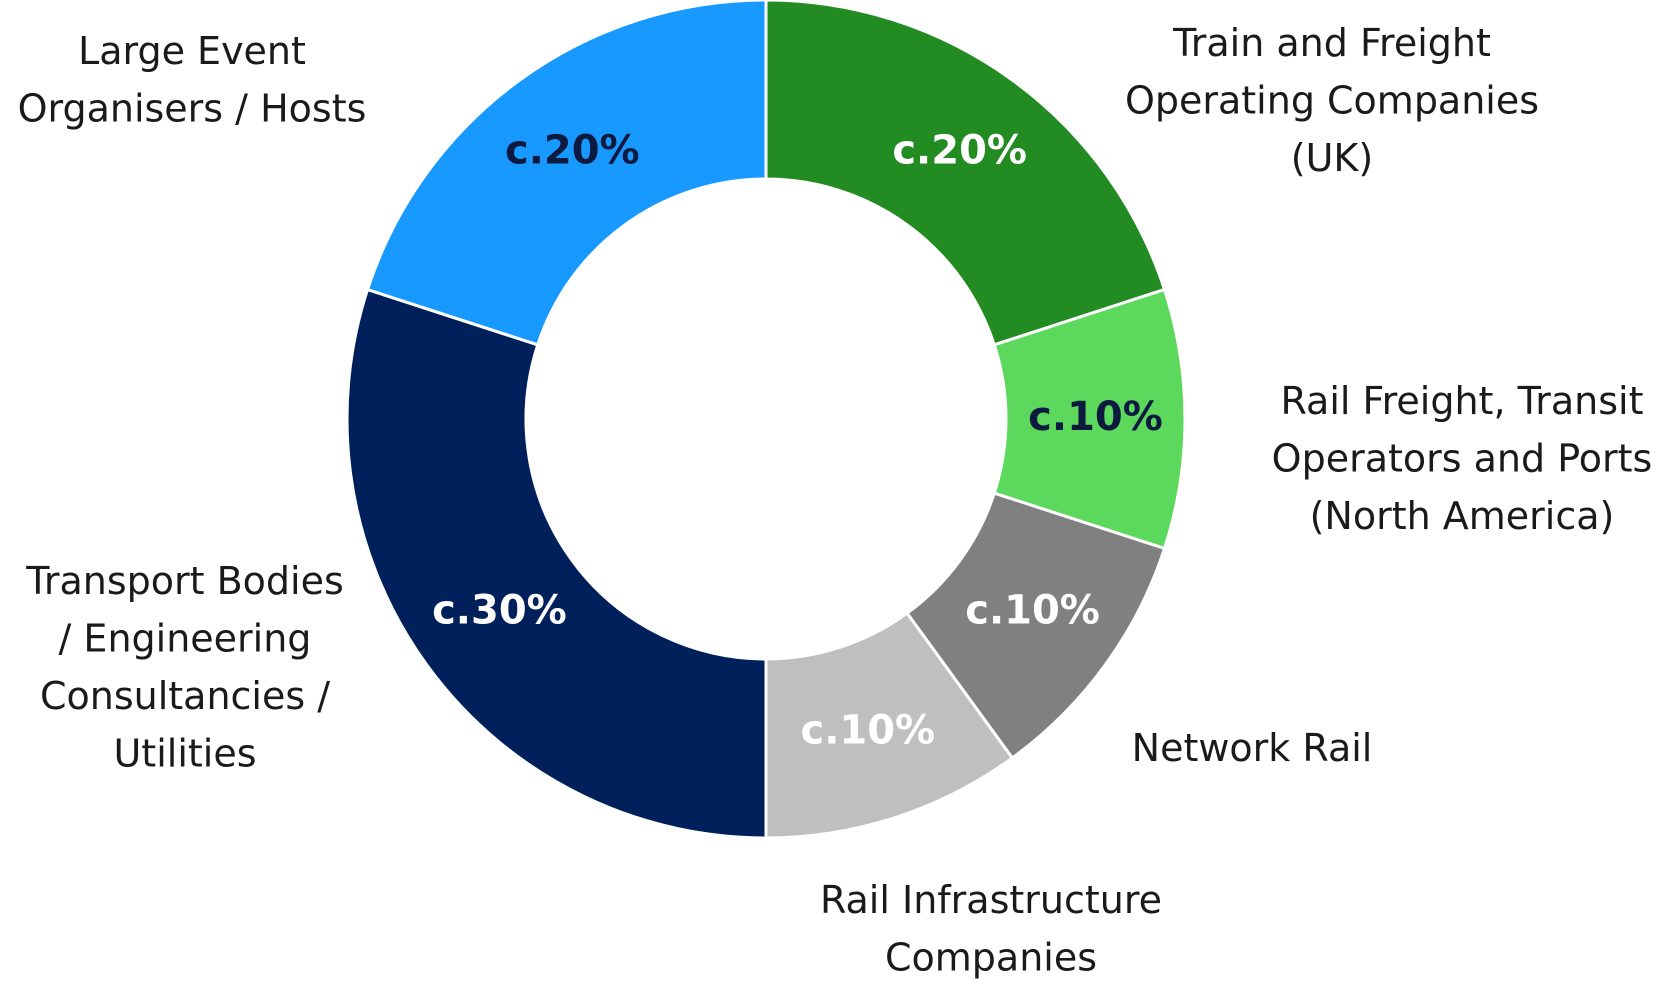 This screenshot has height=983, width=1673. What do you see at coordinates (1332, 158) in the screenshot?
I see `label-line: (UK)` at bounding box center [1332, 158].